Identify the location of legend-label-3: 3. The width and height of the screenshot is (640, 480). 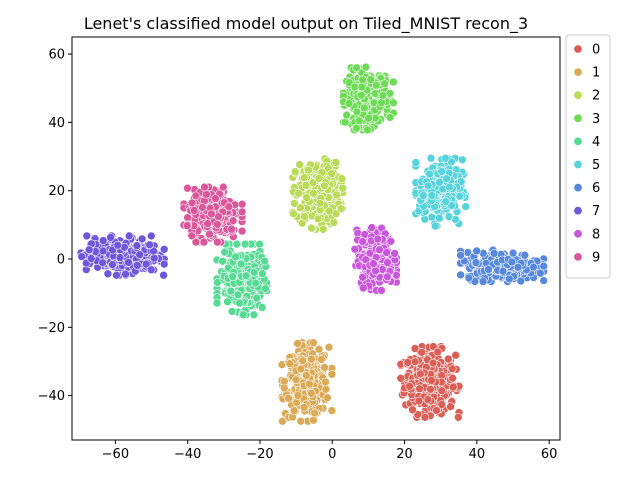
(596, 119).